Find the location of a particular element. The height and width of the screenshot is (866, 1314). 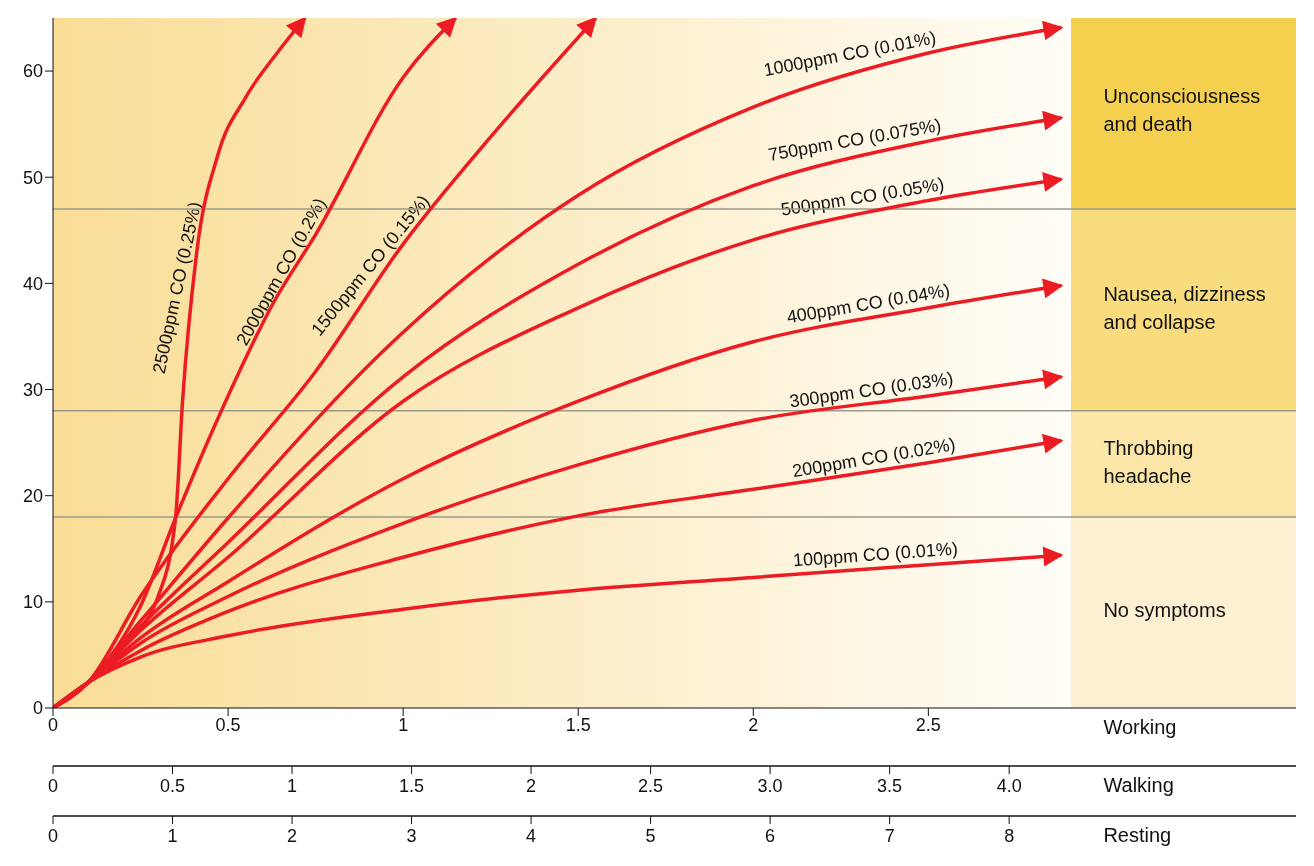

y-tick-label: 0 is located at coordinates (37, 708).